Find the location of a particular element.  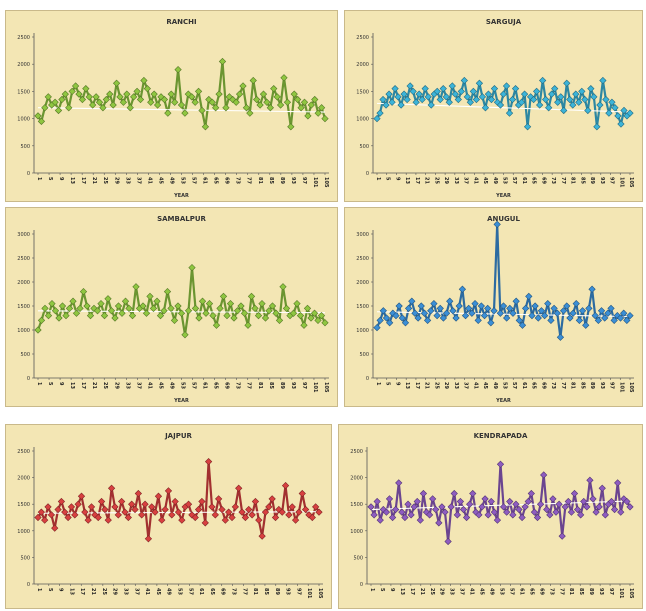

x-tick-label: 5 is located at coordinates (50, 590).